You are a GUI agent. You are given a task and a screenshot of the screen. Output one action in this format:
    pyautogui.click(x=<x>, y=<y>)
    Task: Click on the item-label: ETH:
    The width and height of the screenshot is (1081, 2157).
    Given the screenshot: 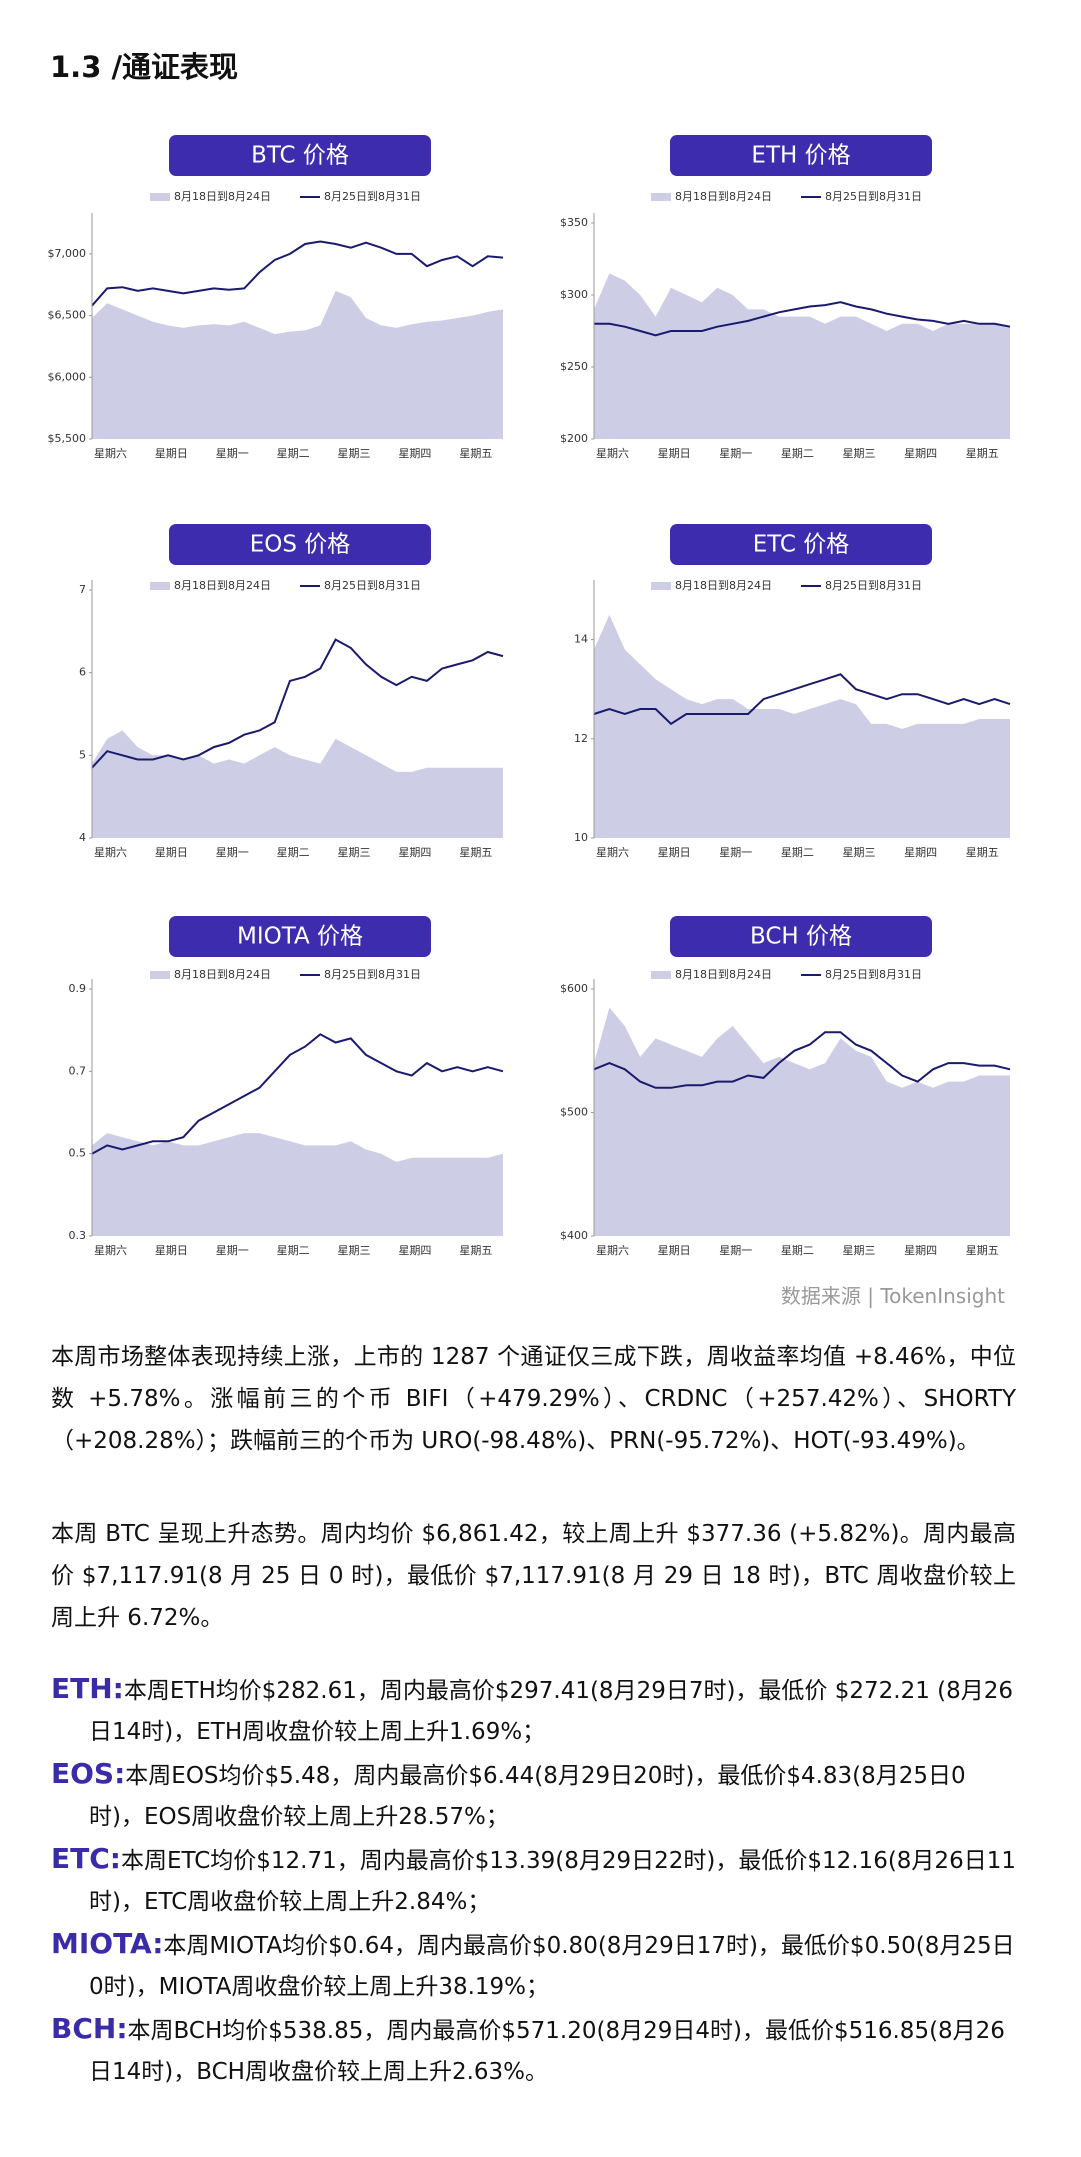 What is the action you would take?
    pyautogui.click(x=87, y=1688)
    